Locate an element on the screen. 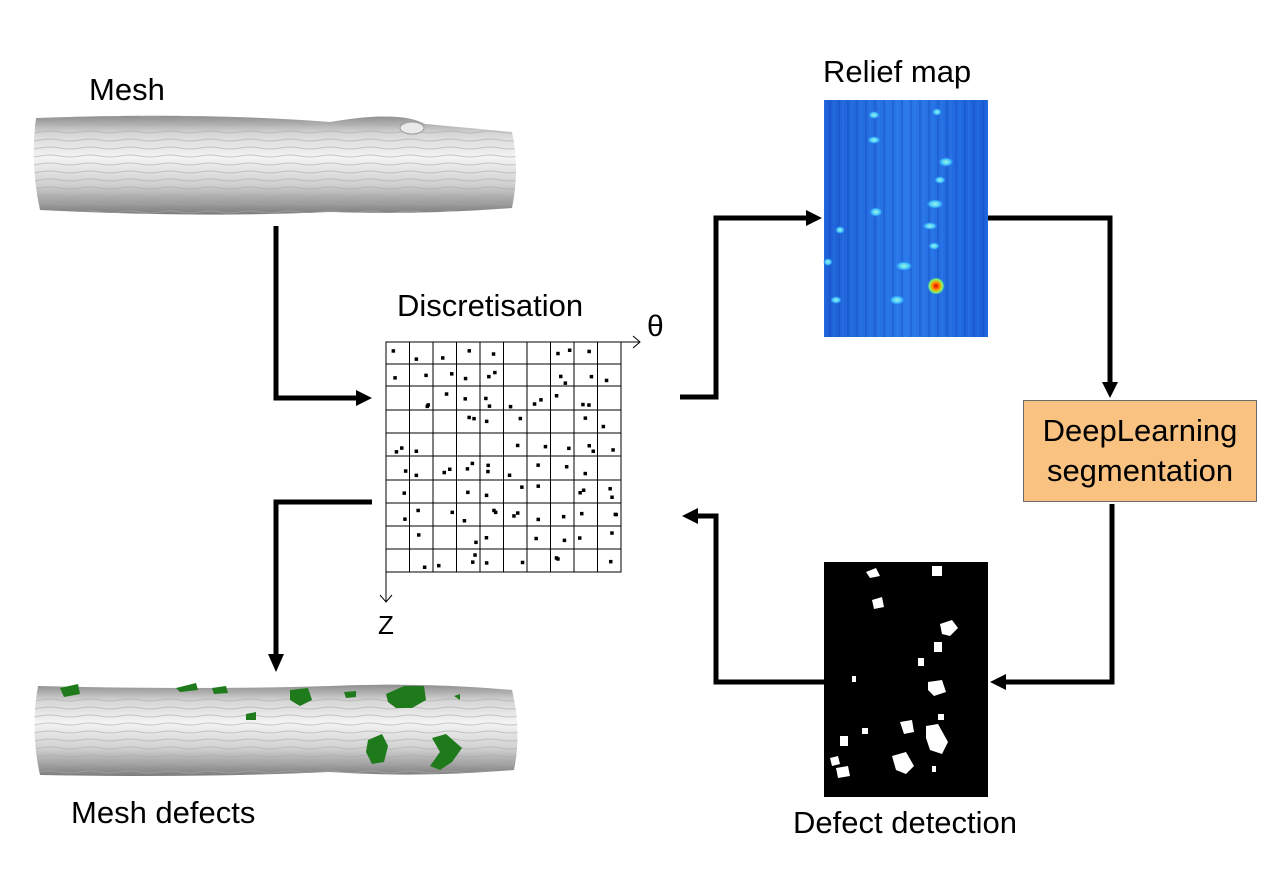 This screenshot has height=895, width=1287. arrow-box-to-mask is located at coordinates (1060, 594).